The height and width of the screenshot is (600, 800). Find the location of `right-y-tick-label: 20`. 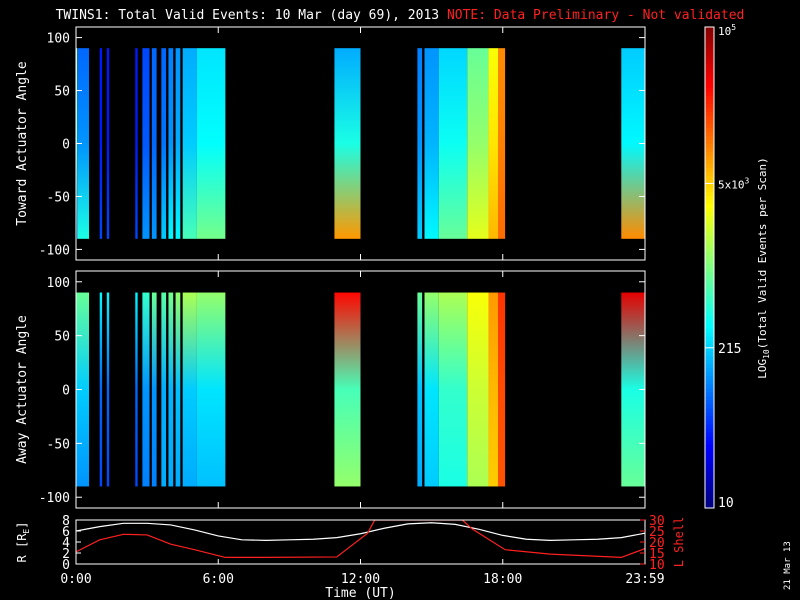

right-y-tick-label: 20 is located at coordinates (657, 543).